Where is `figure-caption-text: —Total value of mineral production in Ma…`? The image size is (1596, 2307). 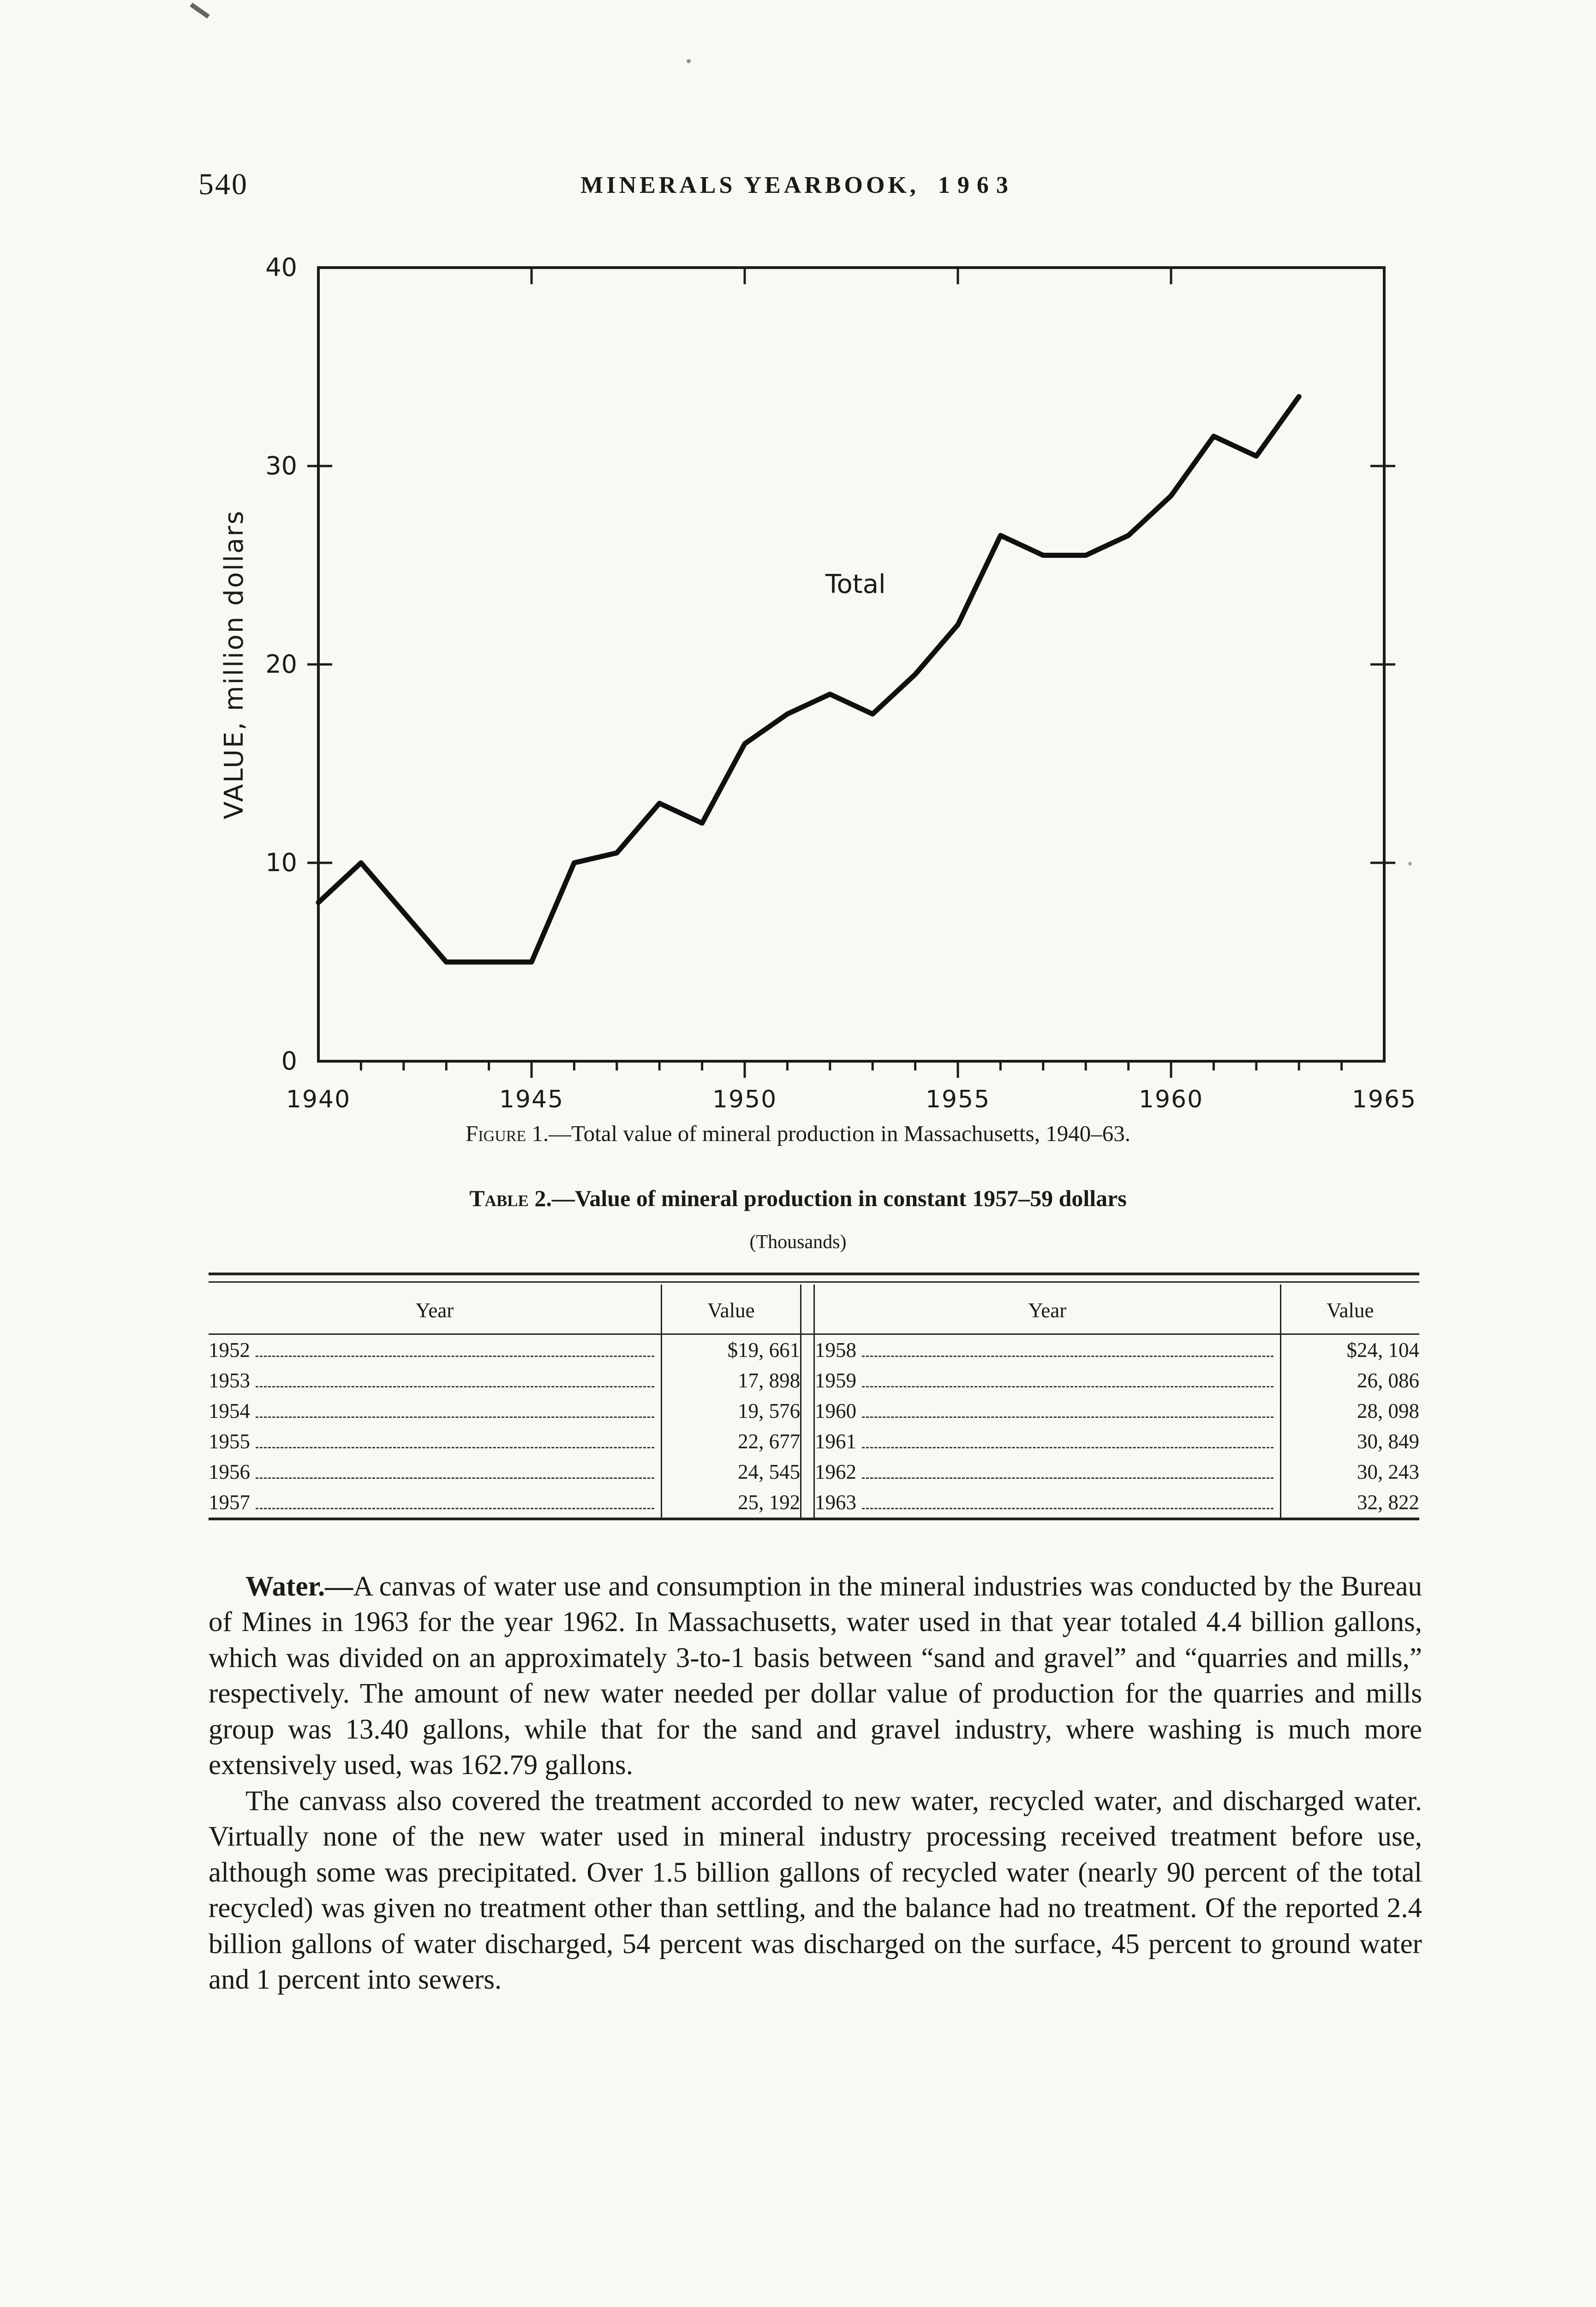 figure-caption-text: —Total value of mineral production in Ma… is located at coordinates (840, 1133).